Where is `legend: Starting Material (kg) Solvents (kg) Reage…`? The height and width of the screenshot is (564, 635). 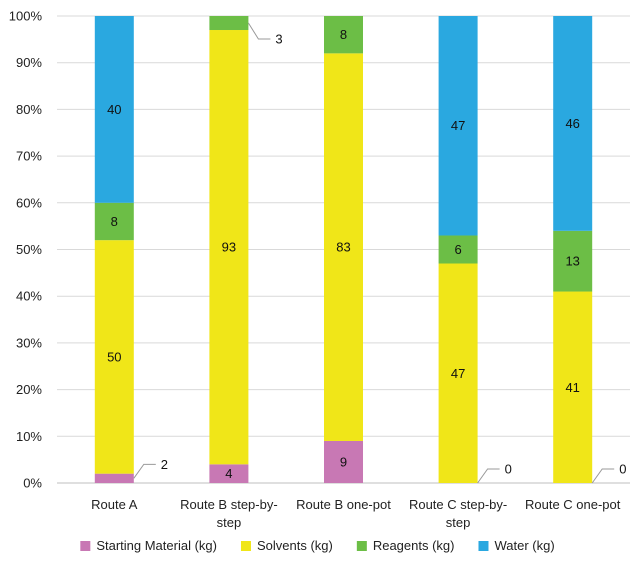
legend: Starting Material (kg) Solvents (kg) Reage… is located at coordinates (317, 545).